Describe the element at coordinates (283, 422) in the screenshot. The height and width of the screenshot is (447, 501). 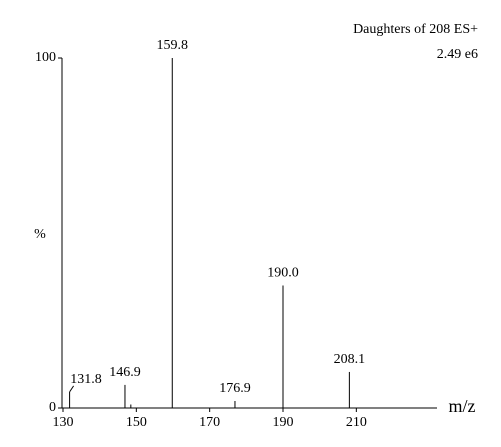
I see `x-tick-label: 190` at that location.